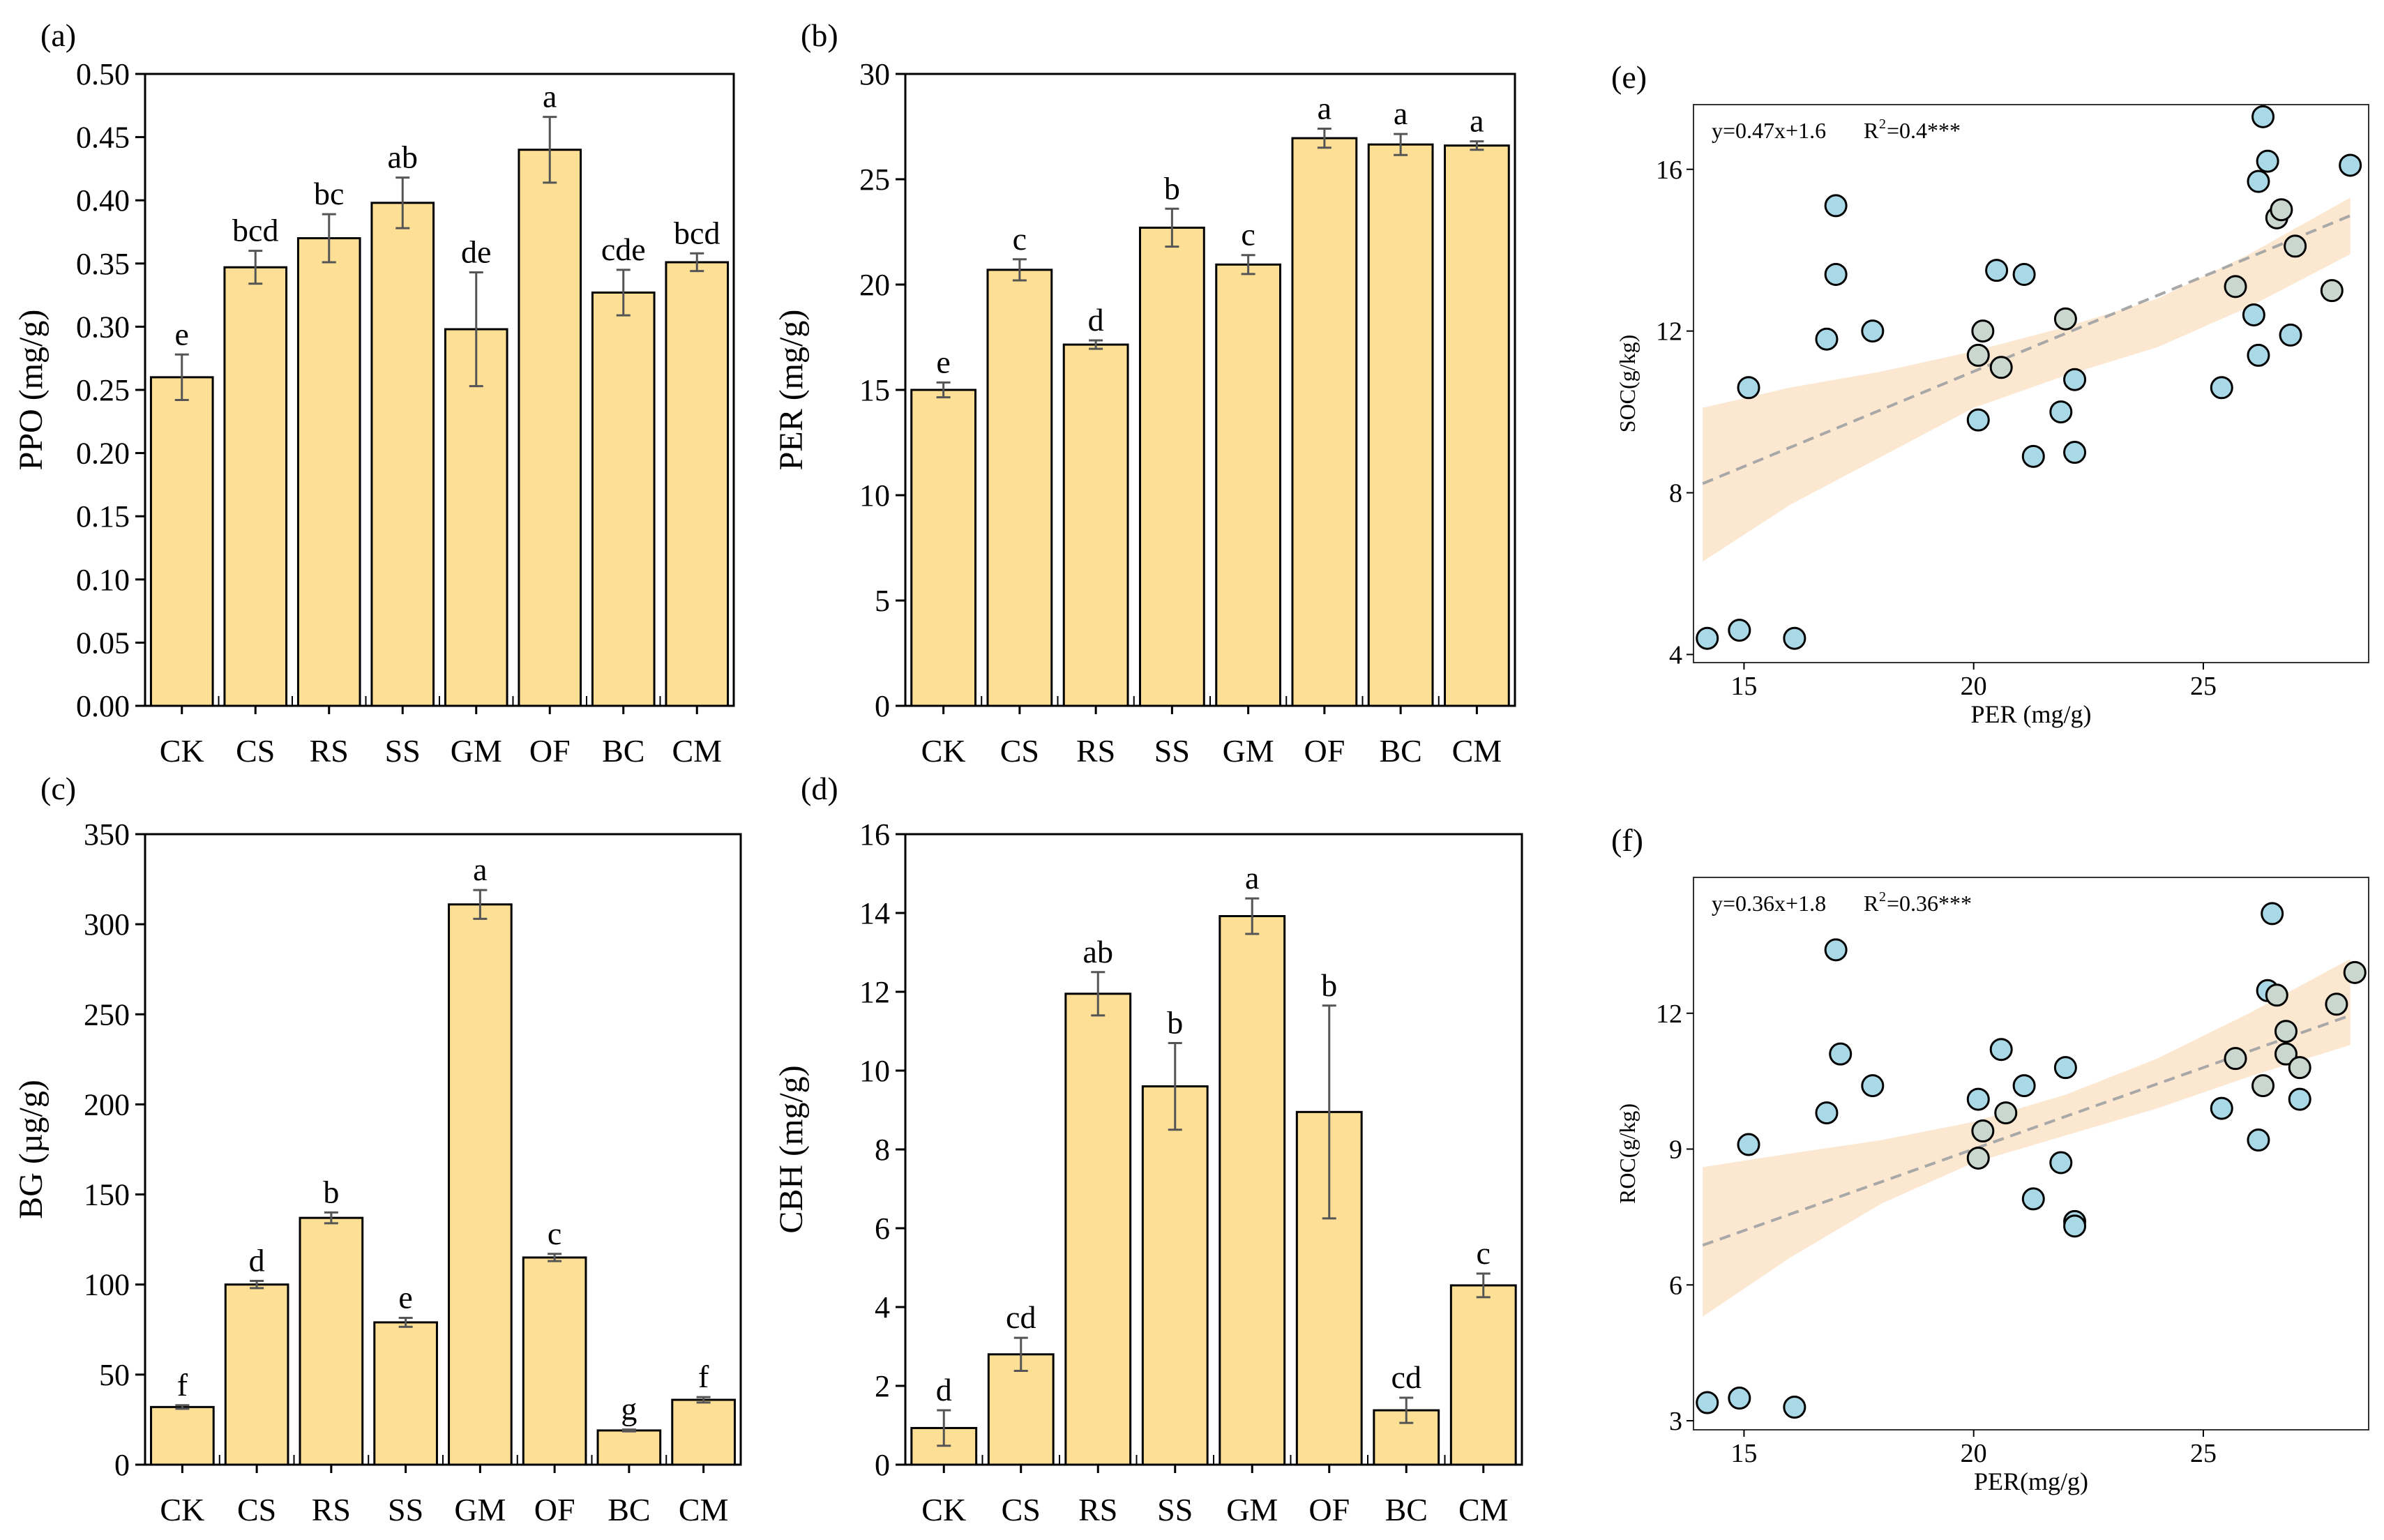 Image resolution: width=2384 pixels, height=1540 pixels. Describe the element at coordinates (103, 706) in the screenshot. I see `y-tick-label: 0.00` at that location.